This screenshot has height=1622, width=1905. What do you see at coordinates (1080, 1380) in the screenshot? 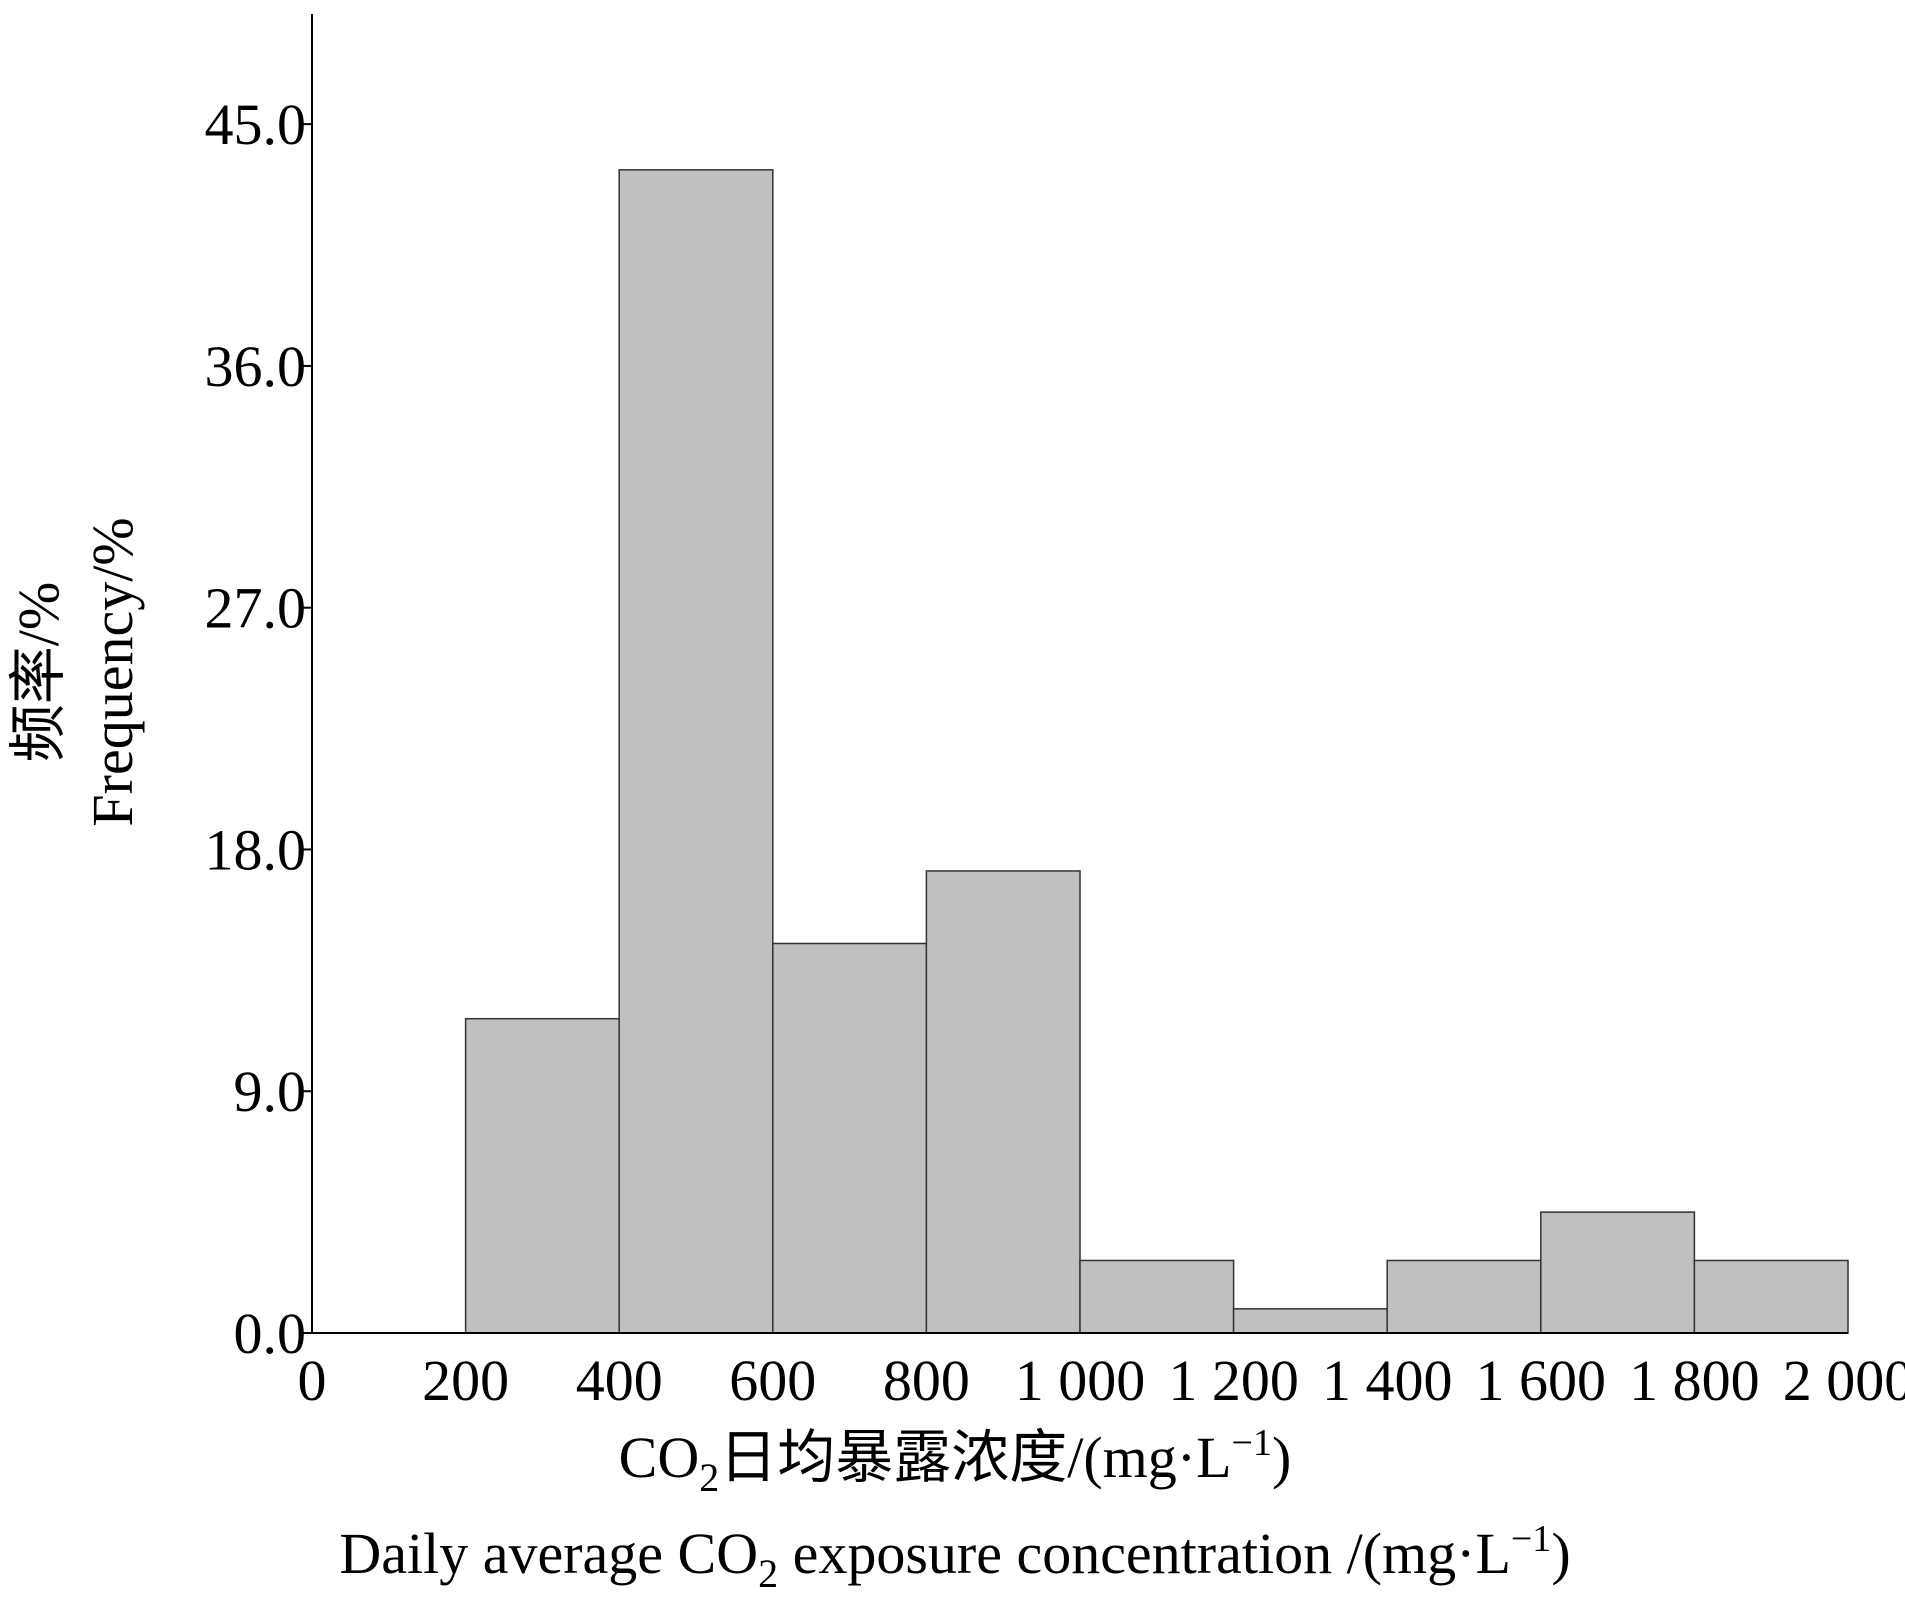
I see `x-tick-label: 1 000` at bounding box center [1080, 1380].